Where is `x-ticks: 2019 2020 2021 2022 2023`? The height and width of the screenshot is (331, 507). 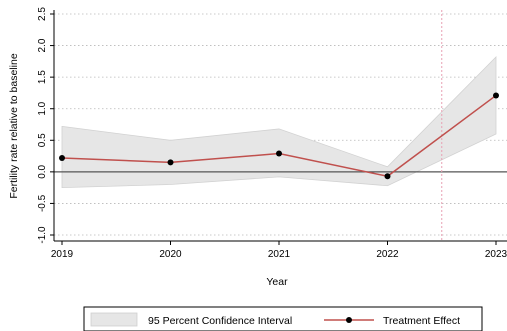 x-ticks: 2019 2020 2021 2022 2023 is located at coordinates (279, 250).